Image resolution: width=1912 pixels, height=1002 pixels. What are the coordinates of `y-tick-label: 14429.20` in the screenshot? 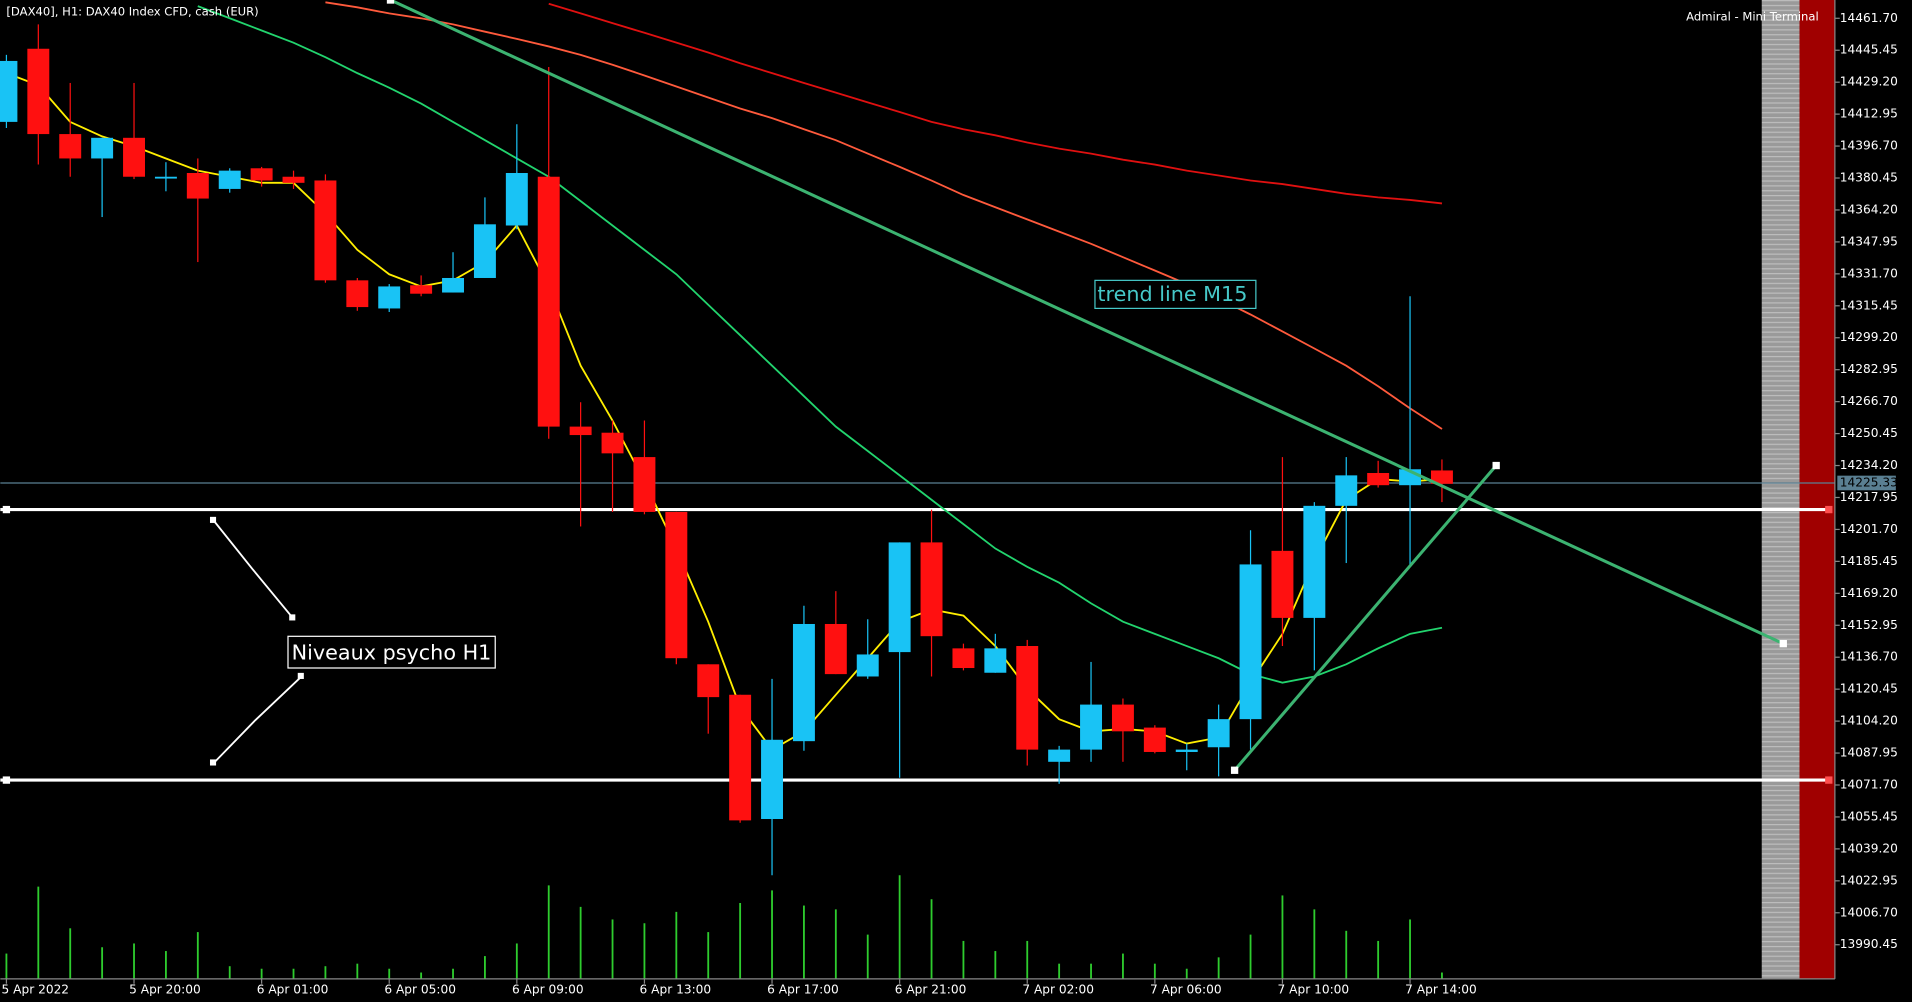 It's located at (1869, 82).